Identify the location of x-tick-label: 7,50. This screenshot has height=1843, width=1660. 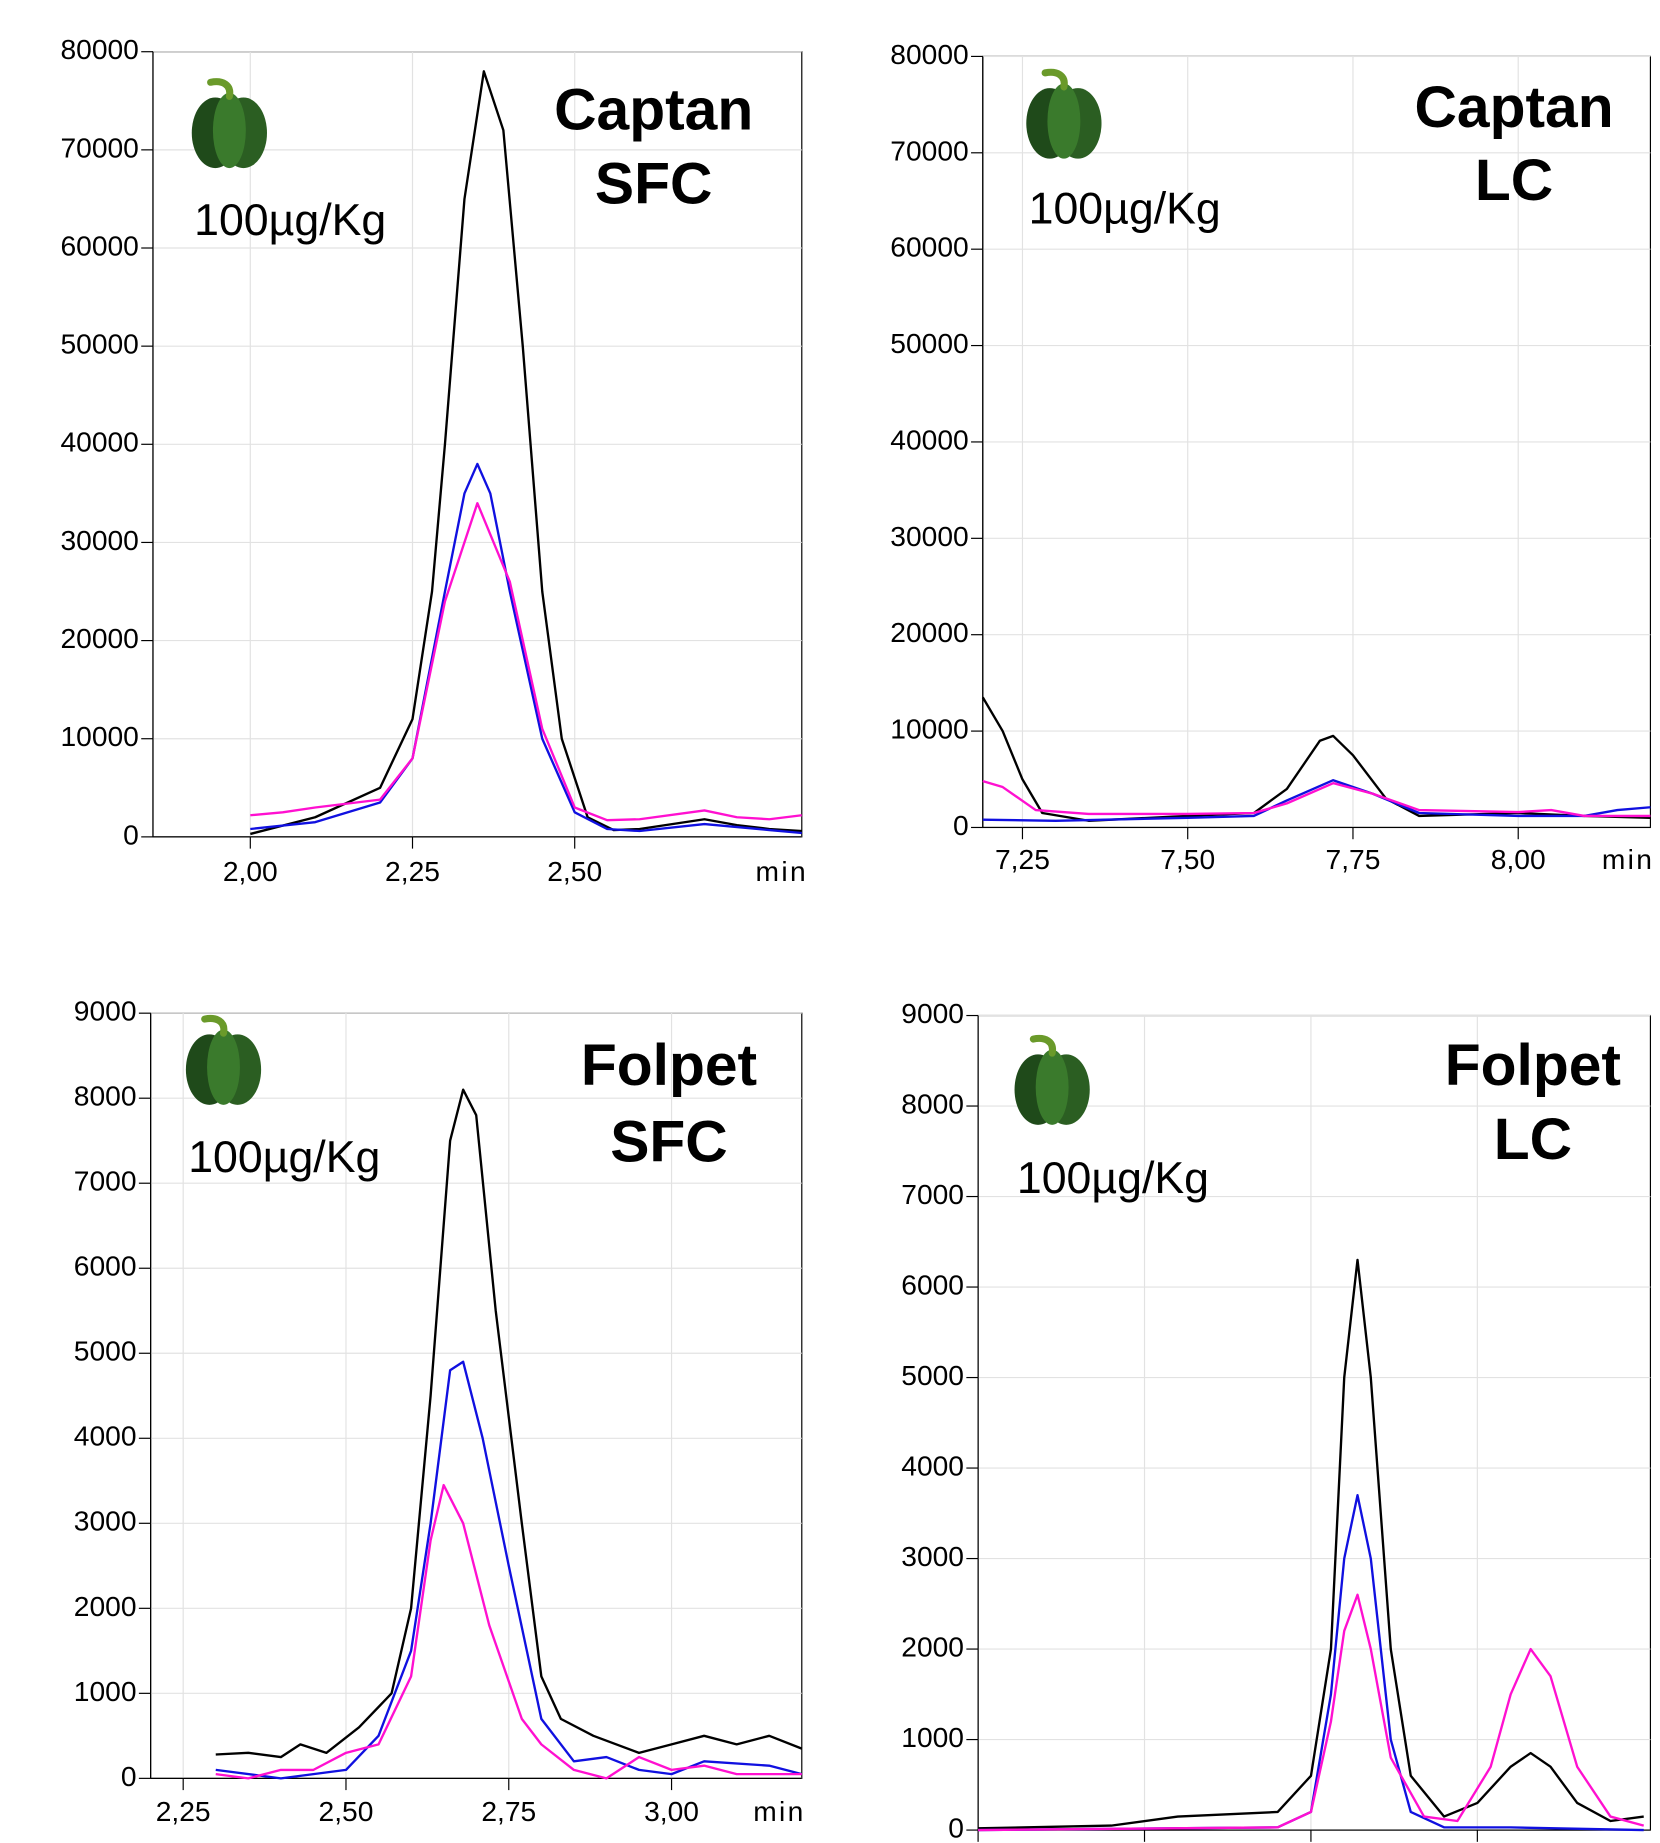
(1187, 859).